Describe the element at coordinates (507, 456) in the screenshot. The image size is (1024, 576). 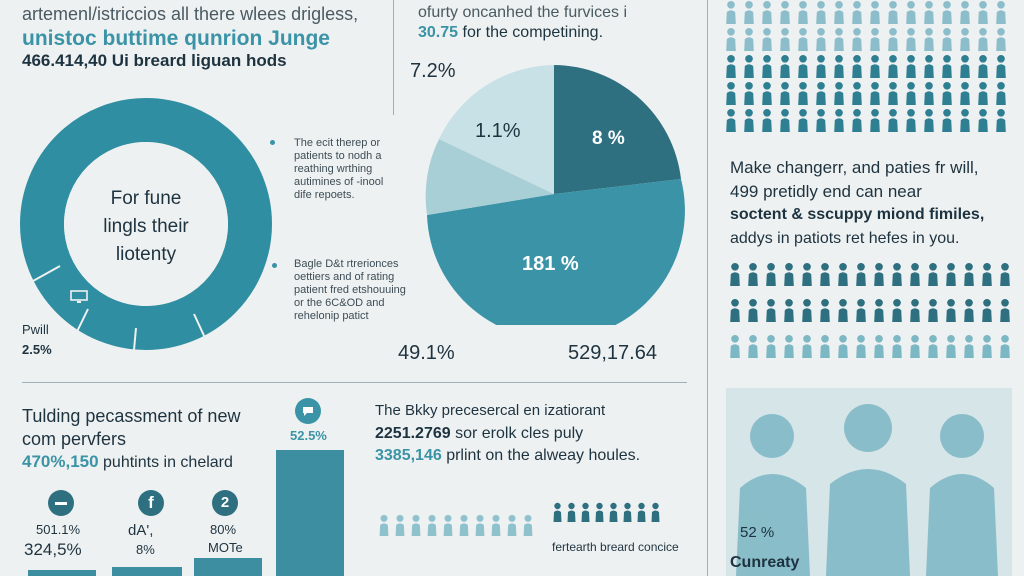
I see `bottom-center-line-3: 3385,146 prlint on the alweay houles.` at that location.